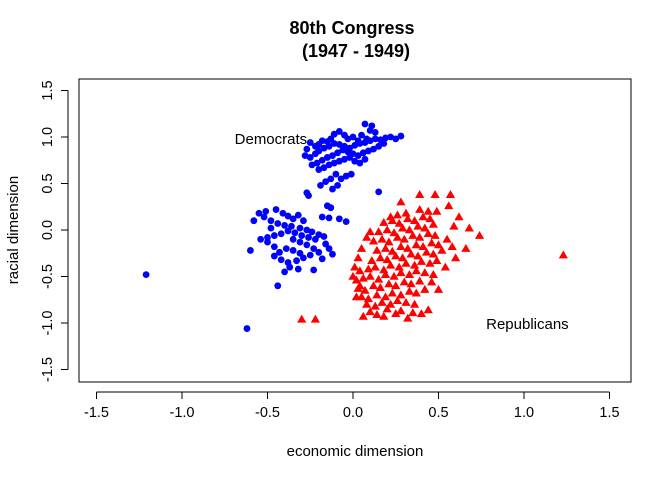  I want to click on x-axis: -1.5 -1.0 -0.5 0.0 0.5 1.0 1.5, so click(352, 406).